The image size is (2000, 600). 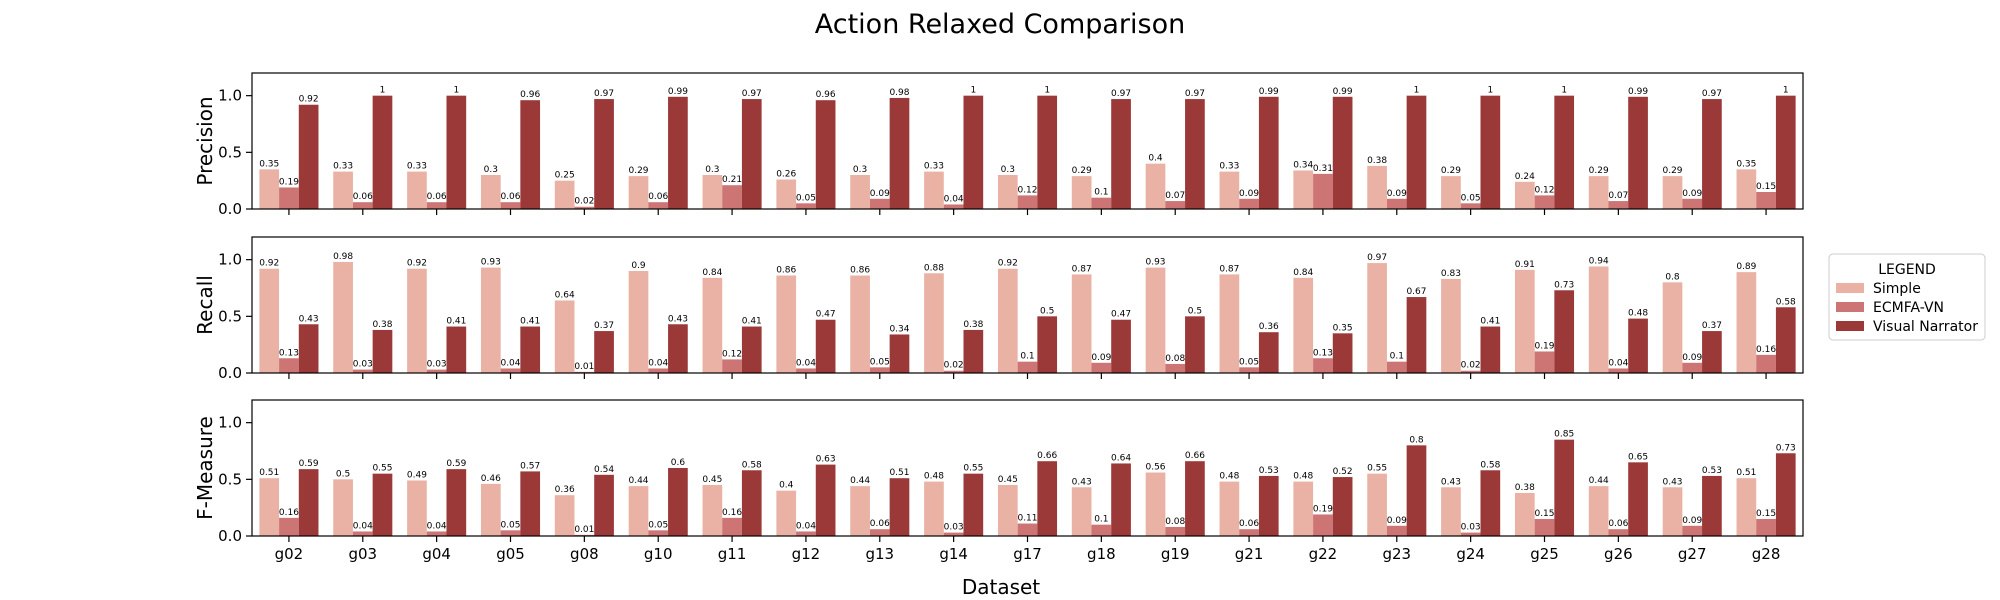 What do you see at coordinates (1175, 359) in the screenshot?
I see `data-label: 0.08` at bounding box center [1175, 359].